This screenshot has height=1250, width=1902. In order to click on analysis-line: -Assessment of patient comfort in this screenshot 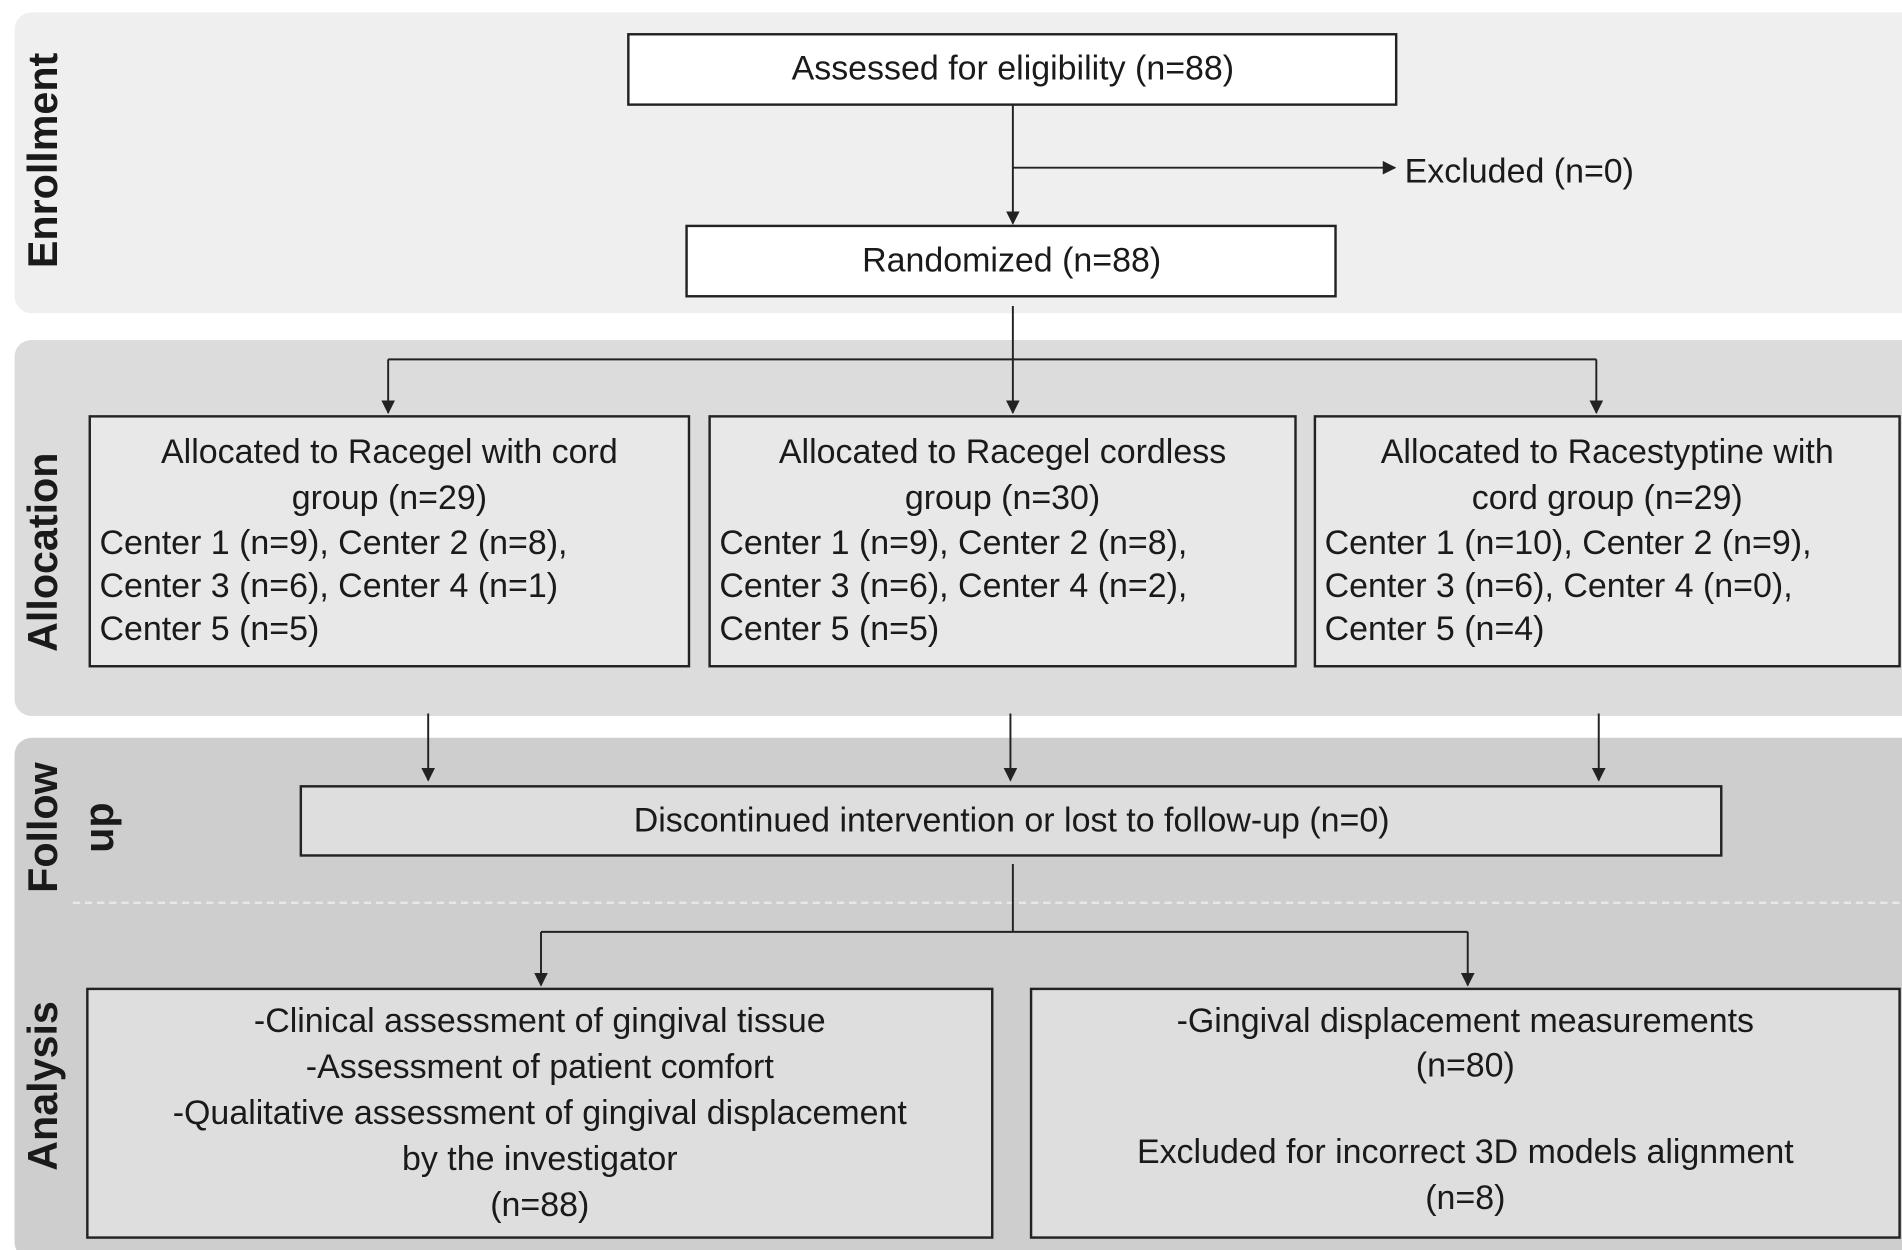, I will do `click(540, 1067)`.